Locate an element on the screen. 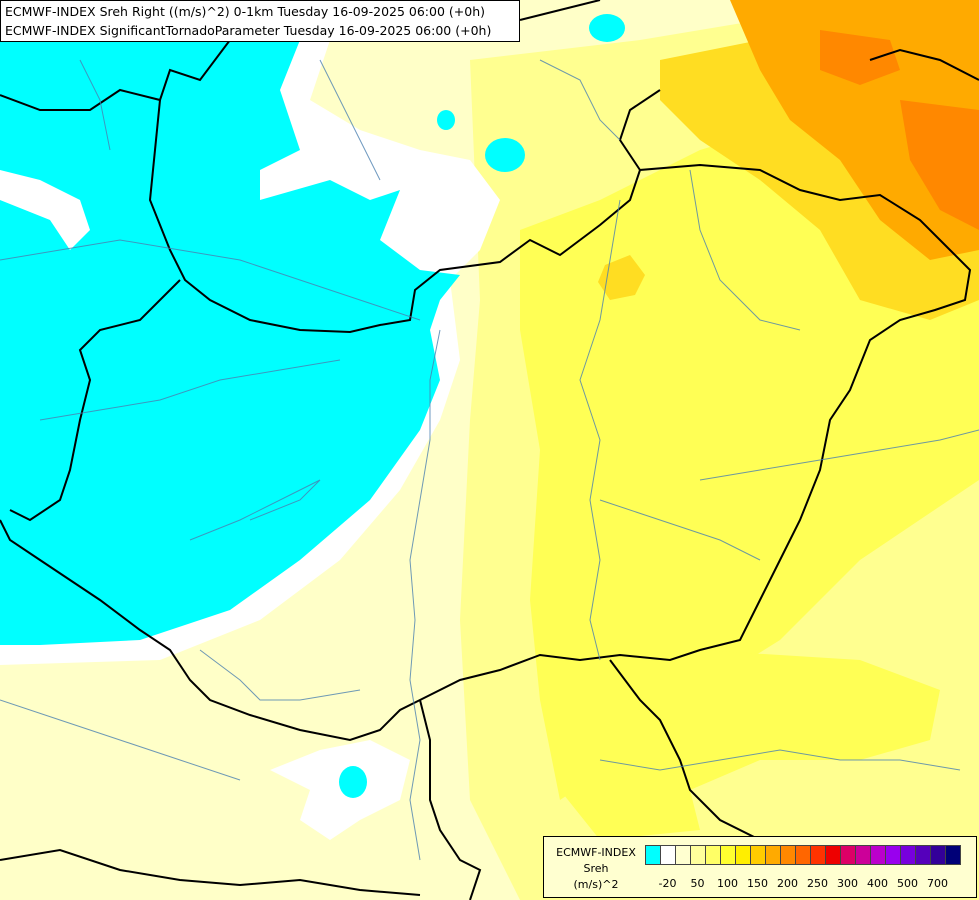  white-patch-south is located at coordinates (340, 790).